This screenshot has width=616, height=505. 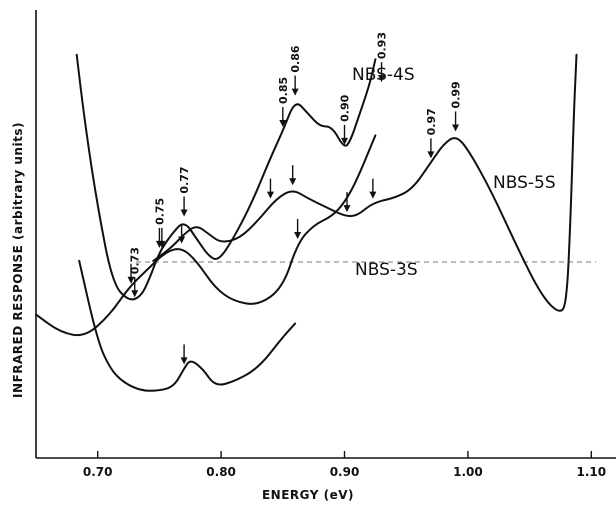 What do you see at coordinates (187, 325) in the screenshot?
I see `series-3-line` at bounding box center [187, 325].